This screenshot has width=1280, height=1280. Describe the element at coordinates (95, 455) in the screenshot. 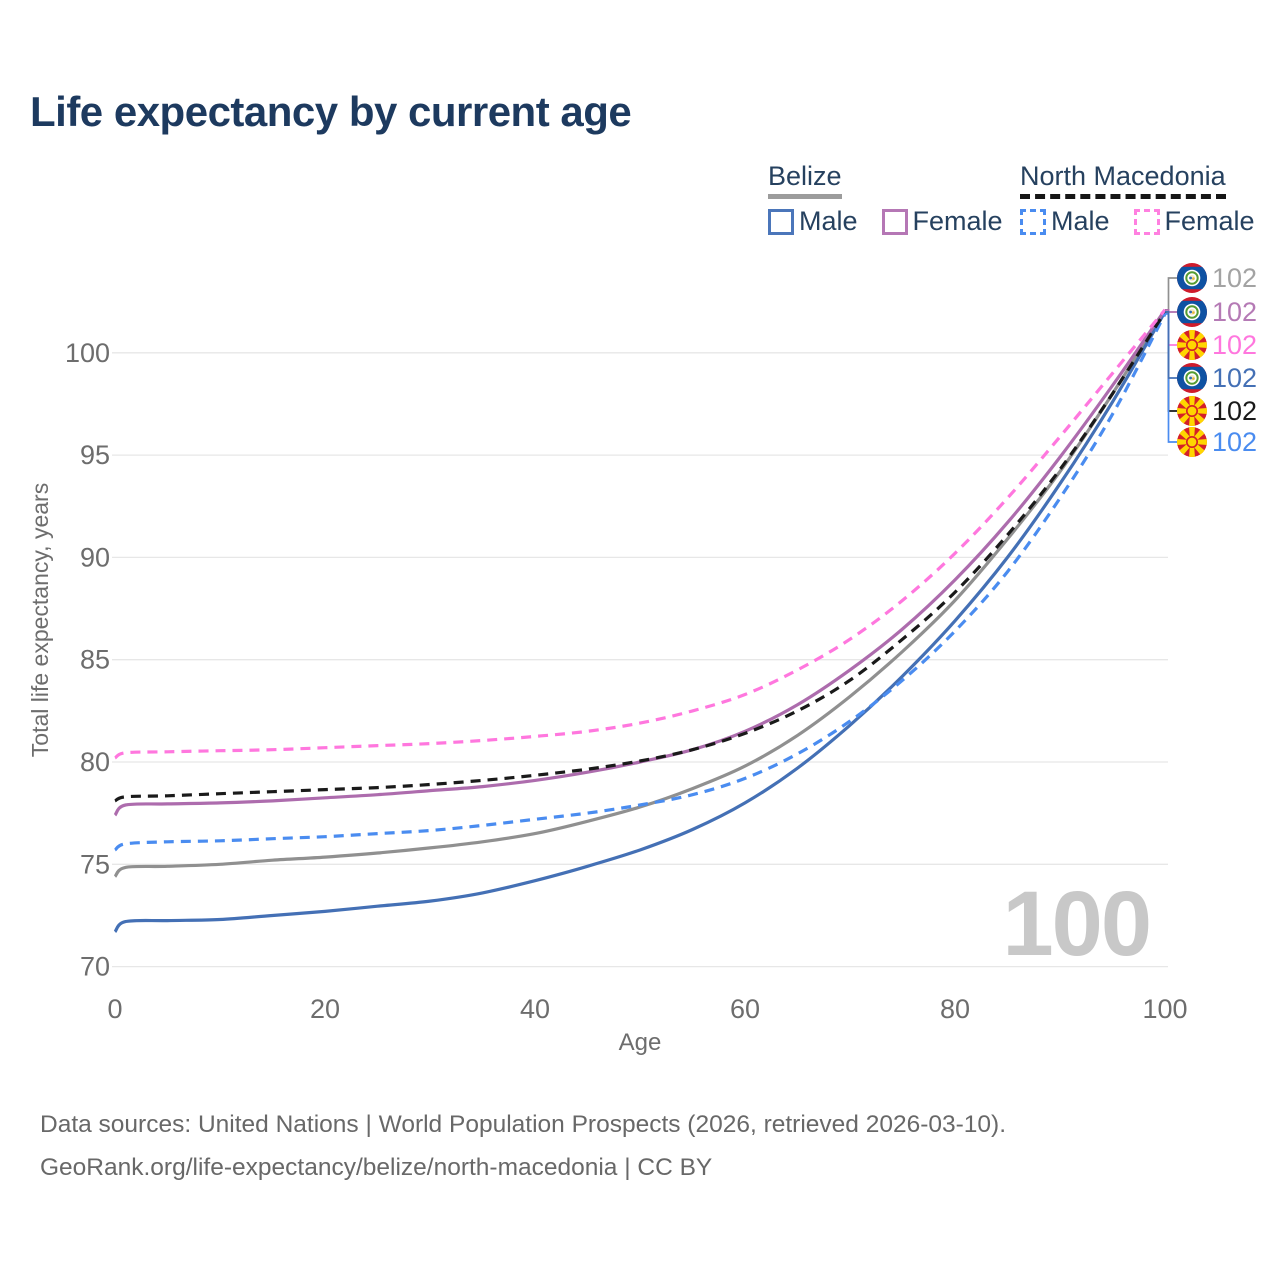

I see `y-tick-label: 95` at that location.